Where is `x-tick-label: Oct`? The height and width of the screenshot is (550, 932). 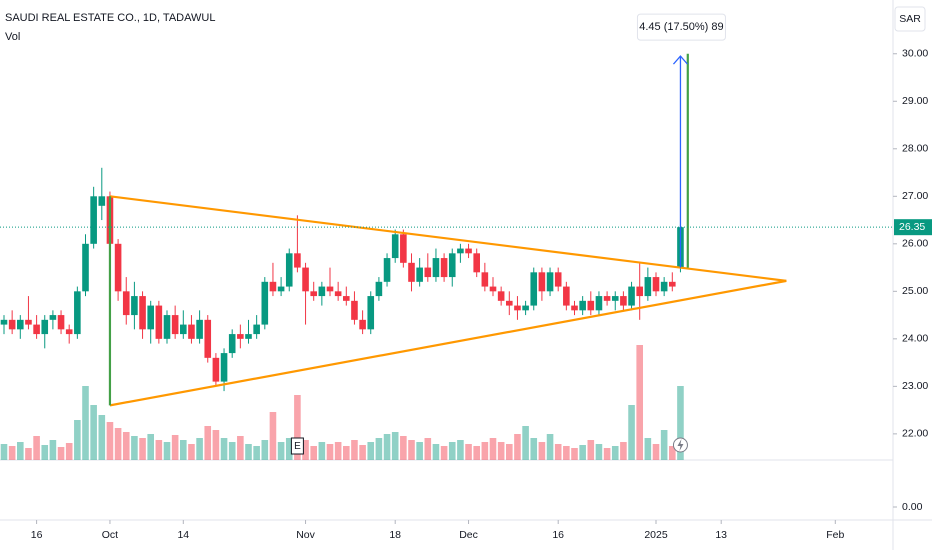
x-tick-label: Oct is located at coordinates (110, 535).